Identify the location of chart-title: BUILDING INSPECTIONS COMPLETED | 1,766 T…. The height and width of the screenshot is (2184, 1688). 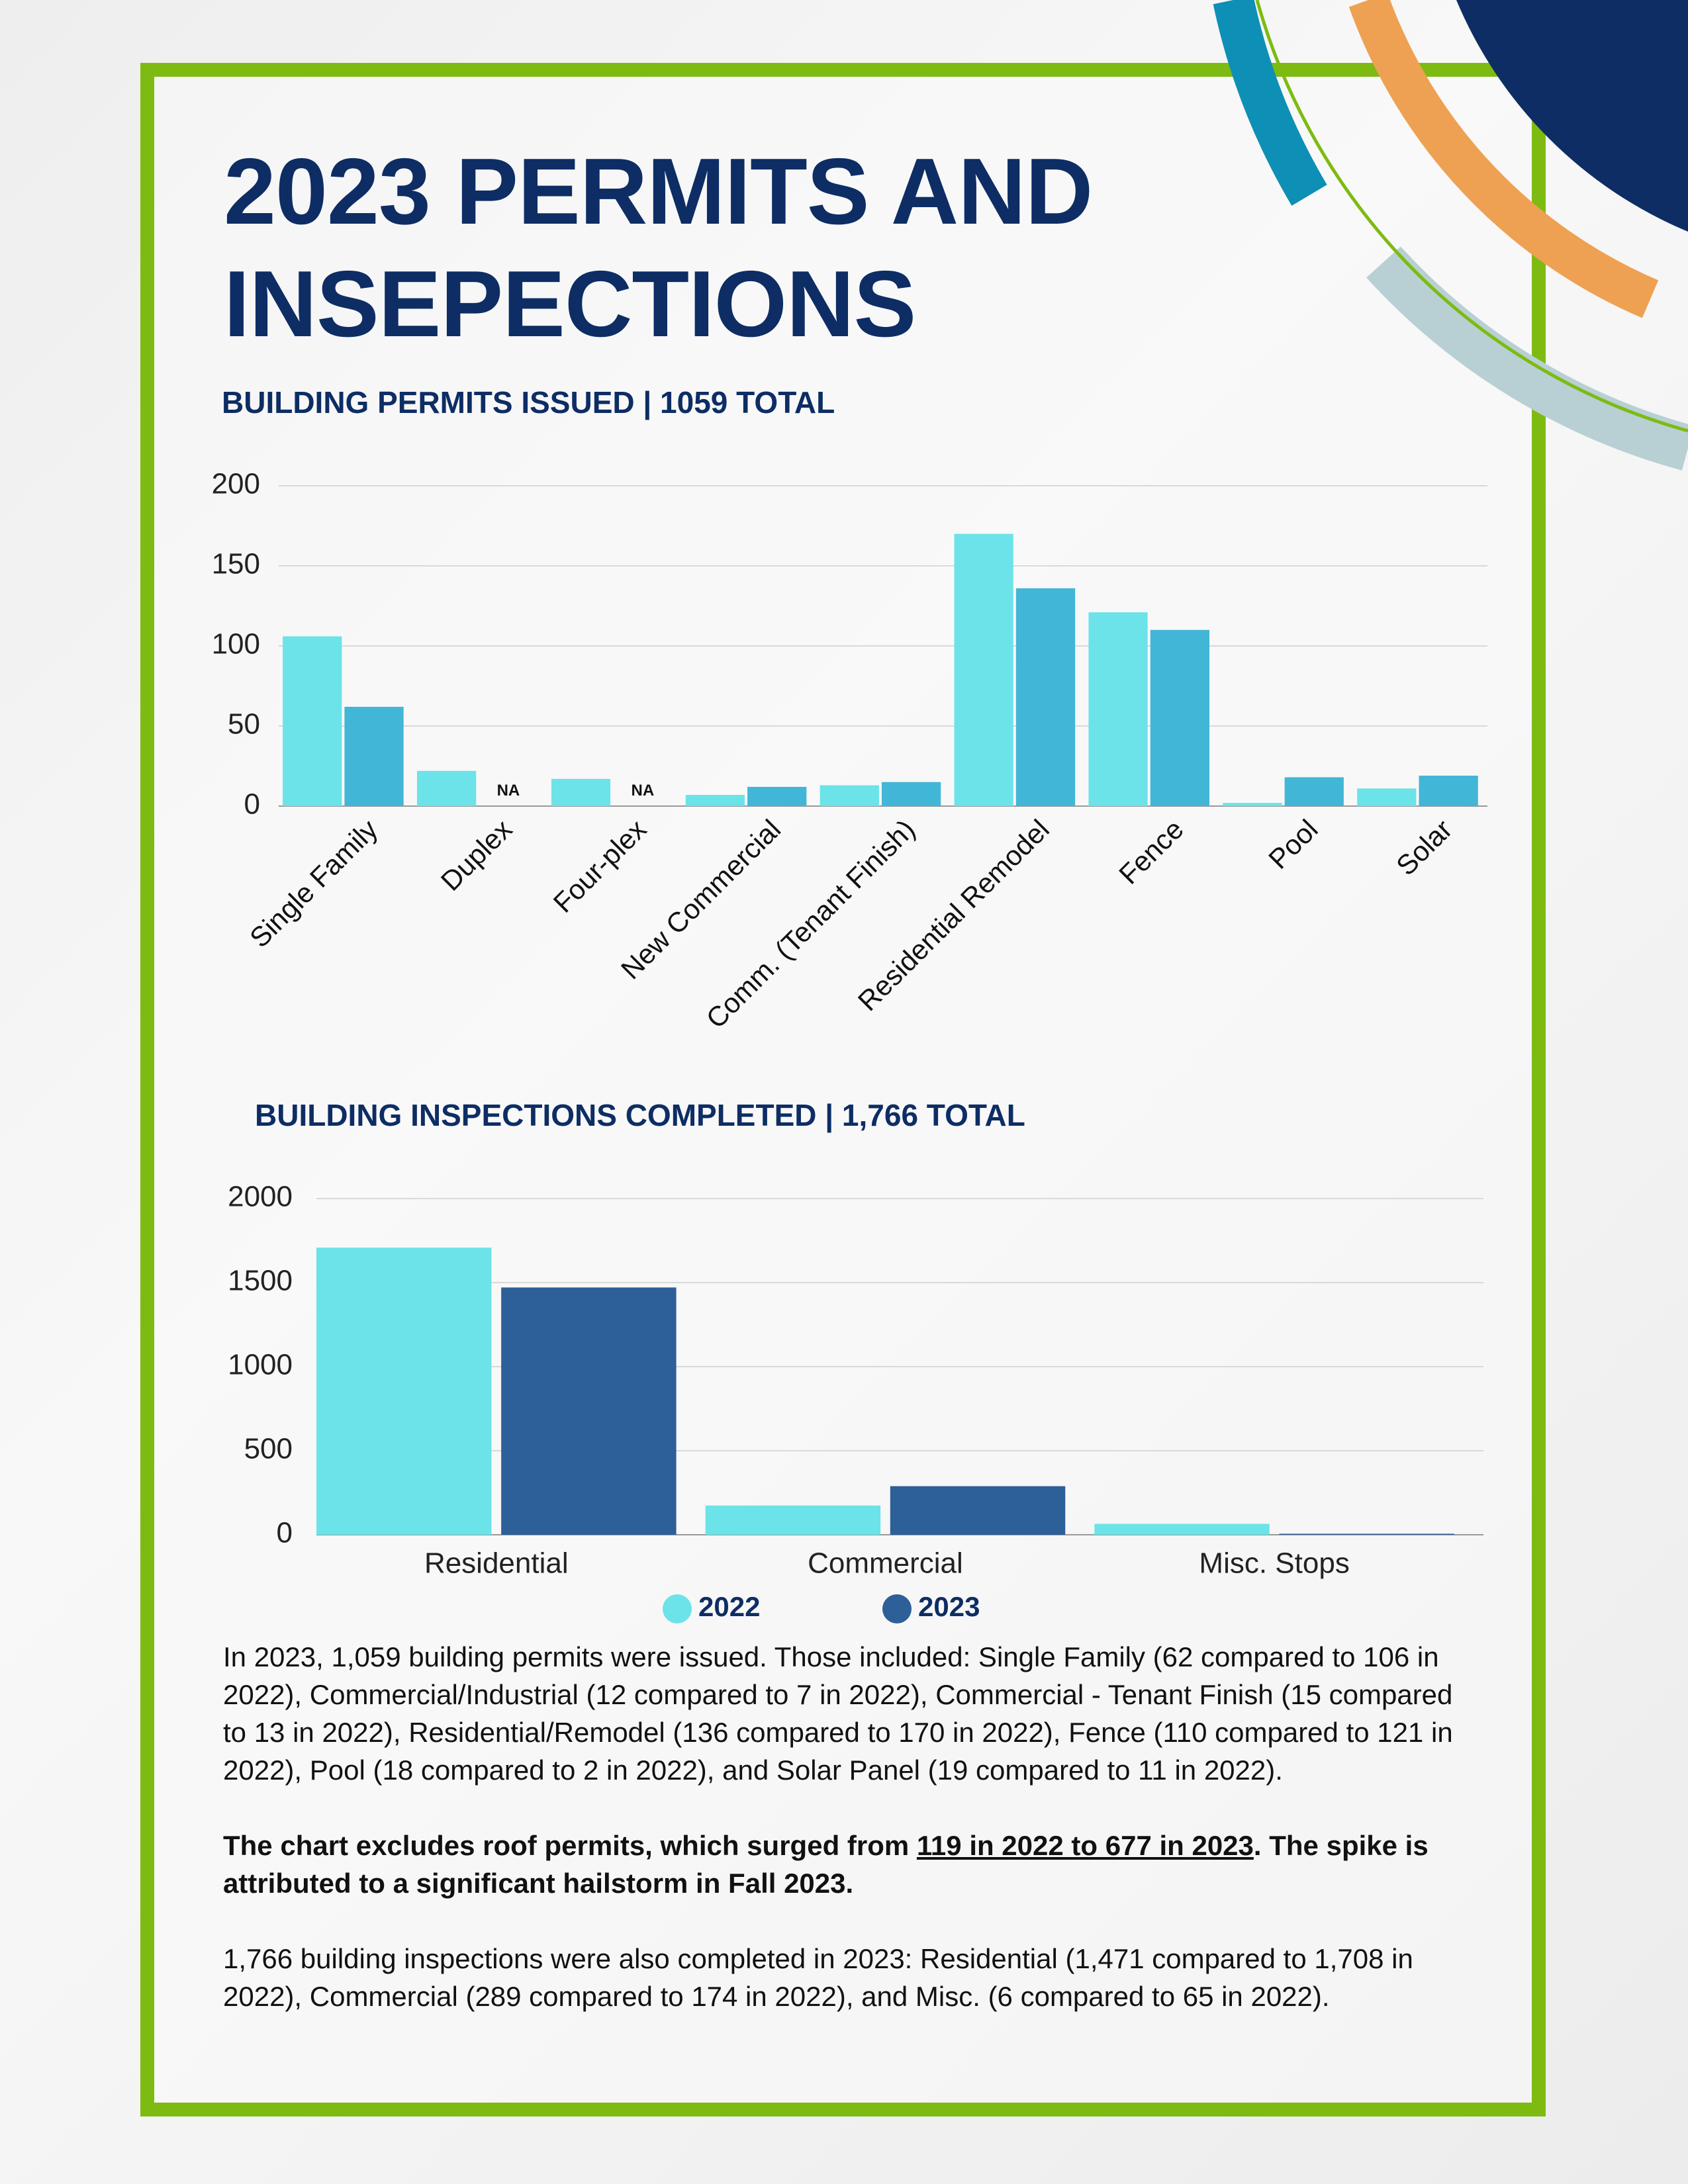
(640, 1115).